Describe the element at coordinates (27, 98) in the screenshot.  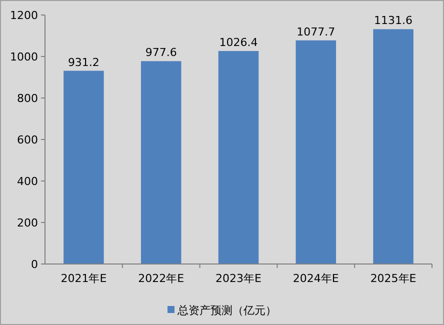
I see `y-tick-label: 800` at that location.